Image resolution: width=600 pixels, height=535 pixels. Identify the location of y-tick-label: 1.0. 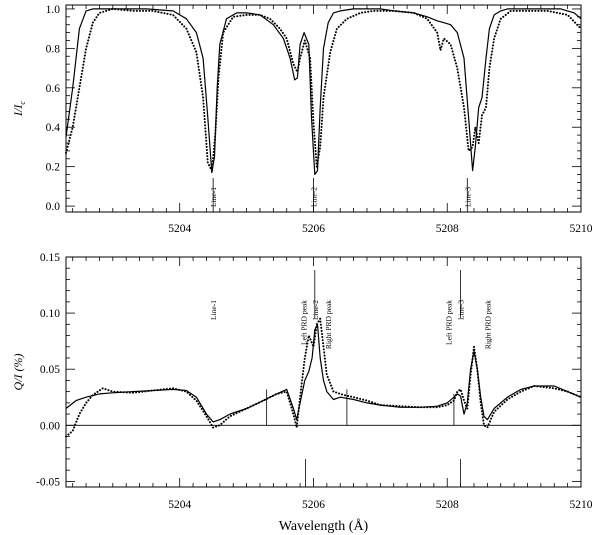
(53, 10).